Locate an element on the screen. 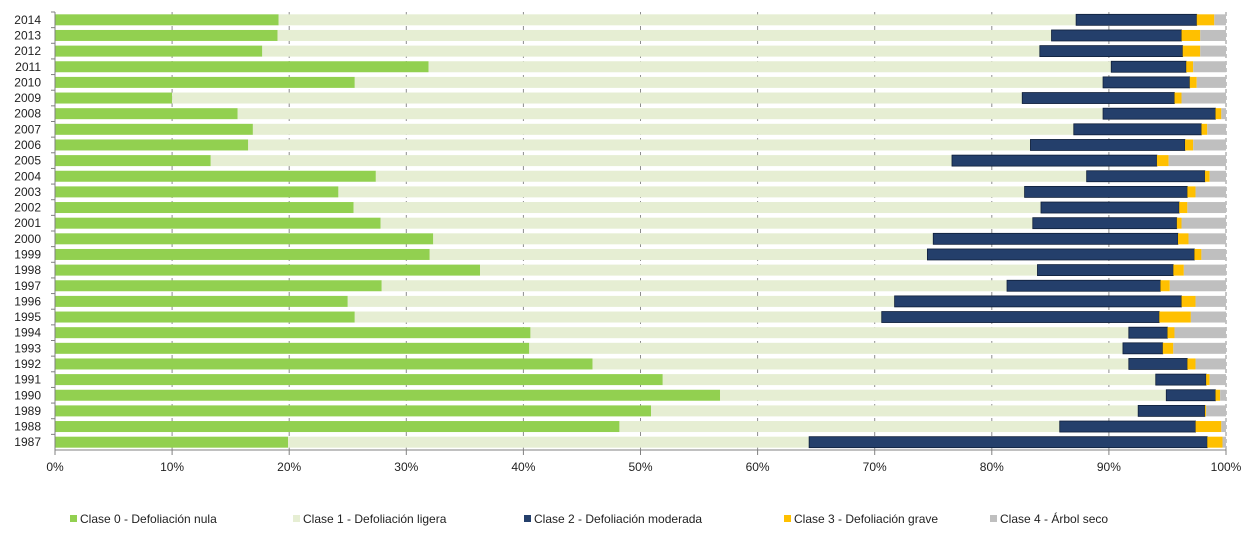 Image resolution: width=1249 pixels, height=533 pixels. y-tick-label: 1994 is located at coordinates (27, 333).